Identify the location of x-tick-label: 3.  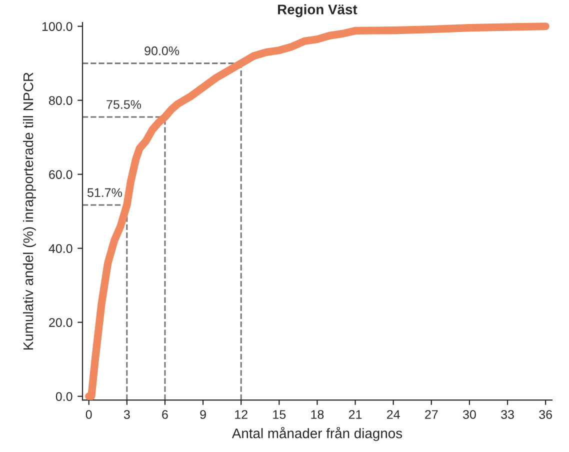
(127, 414).